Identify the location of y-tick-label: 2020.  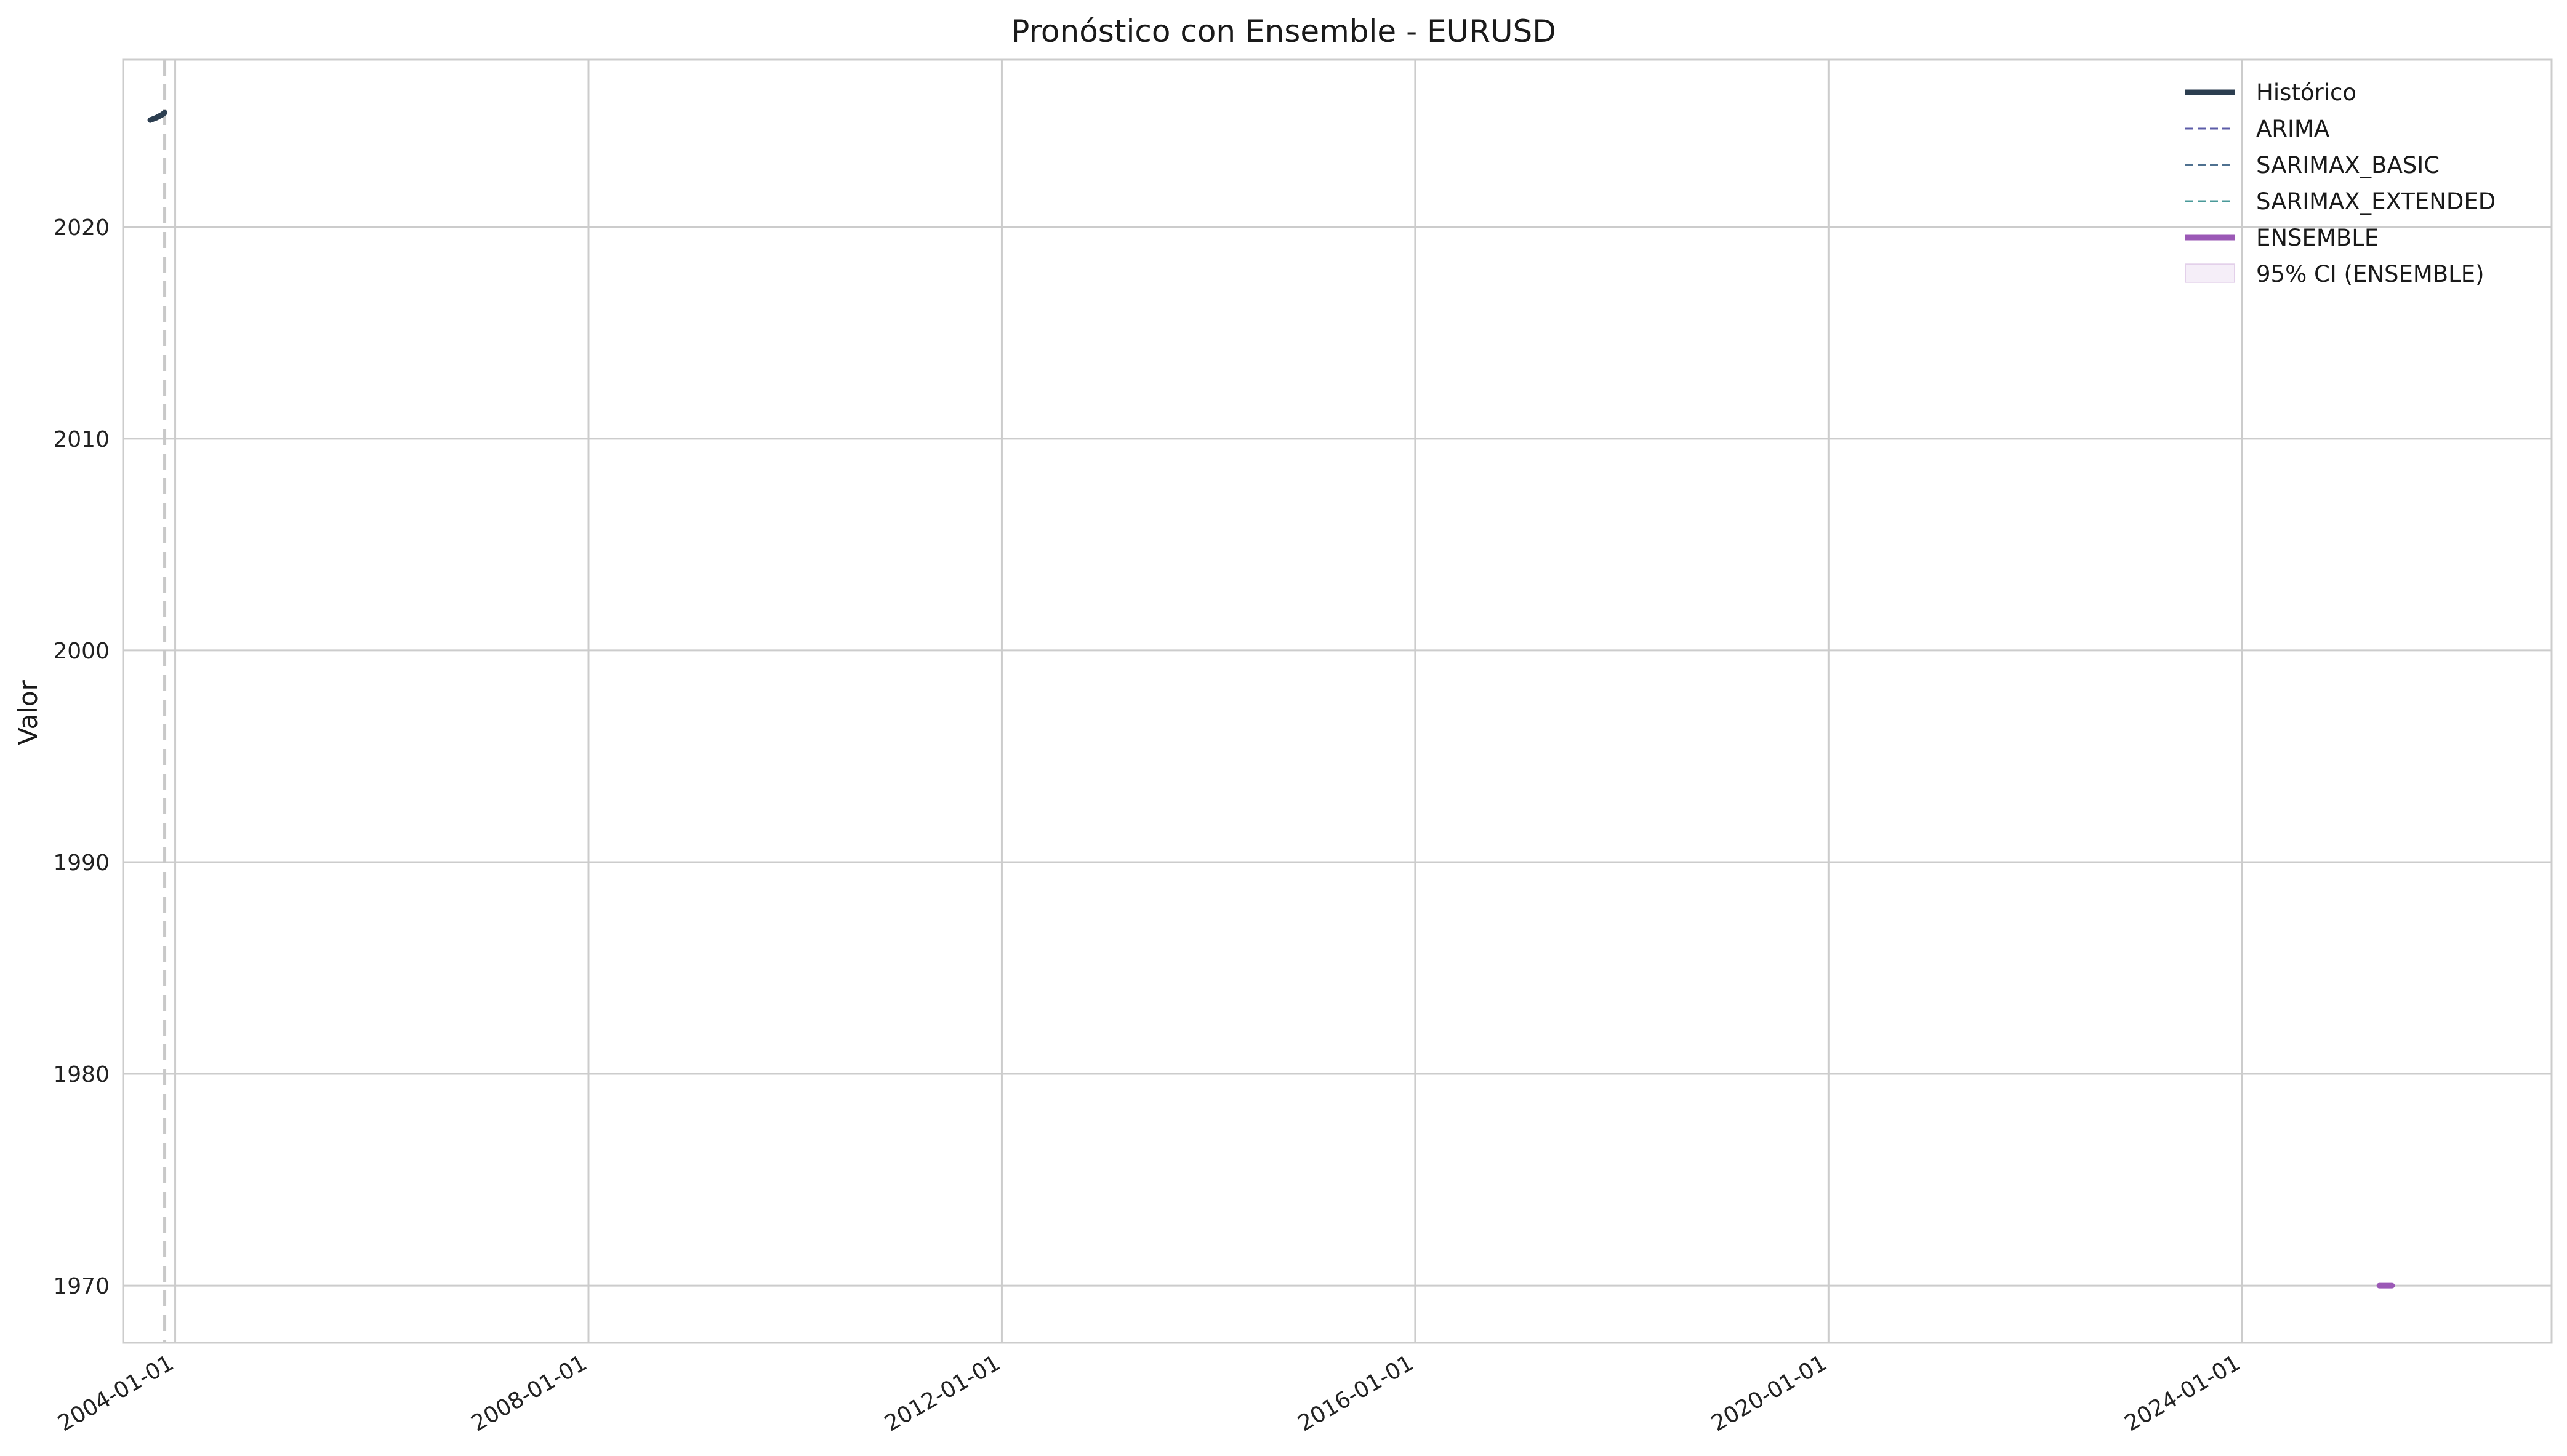
(81, 228).